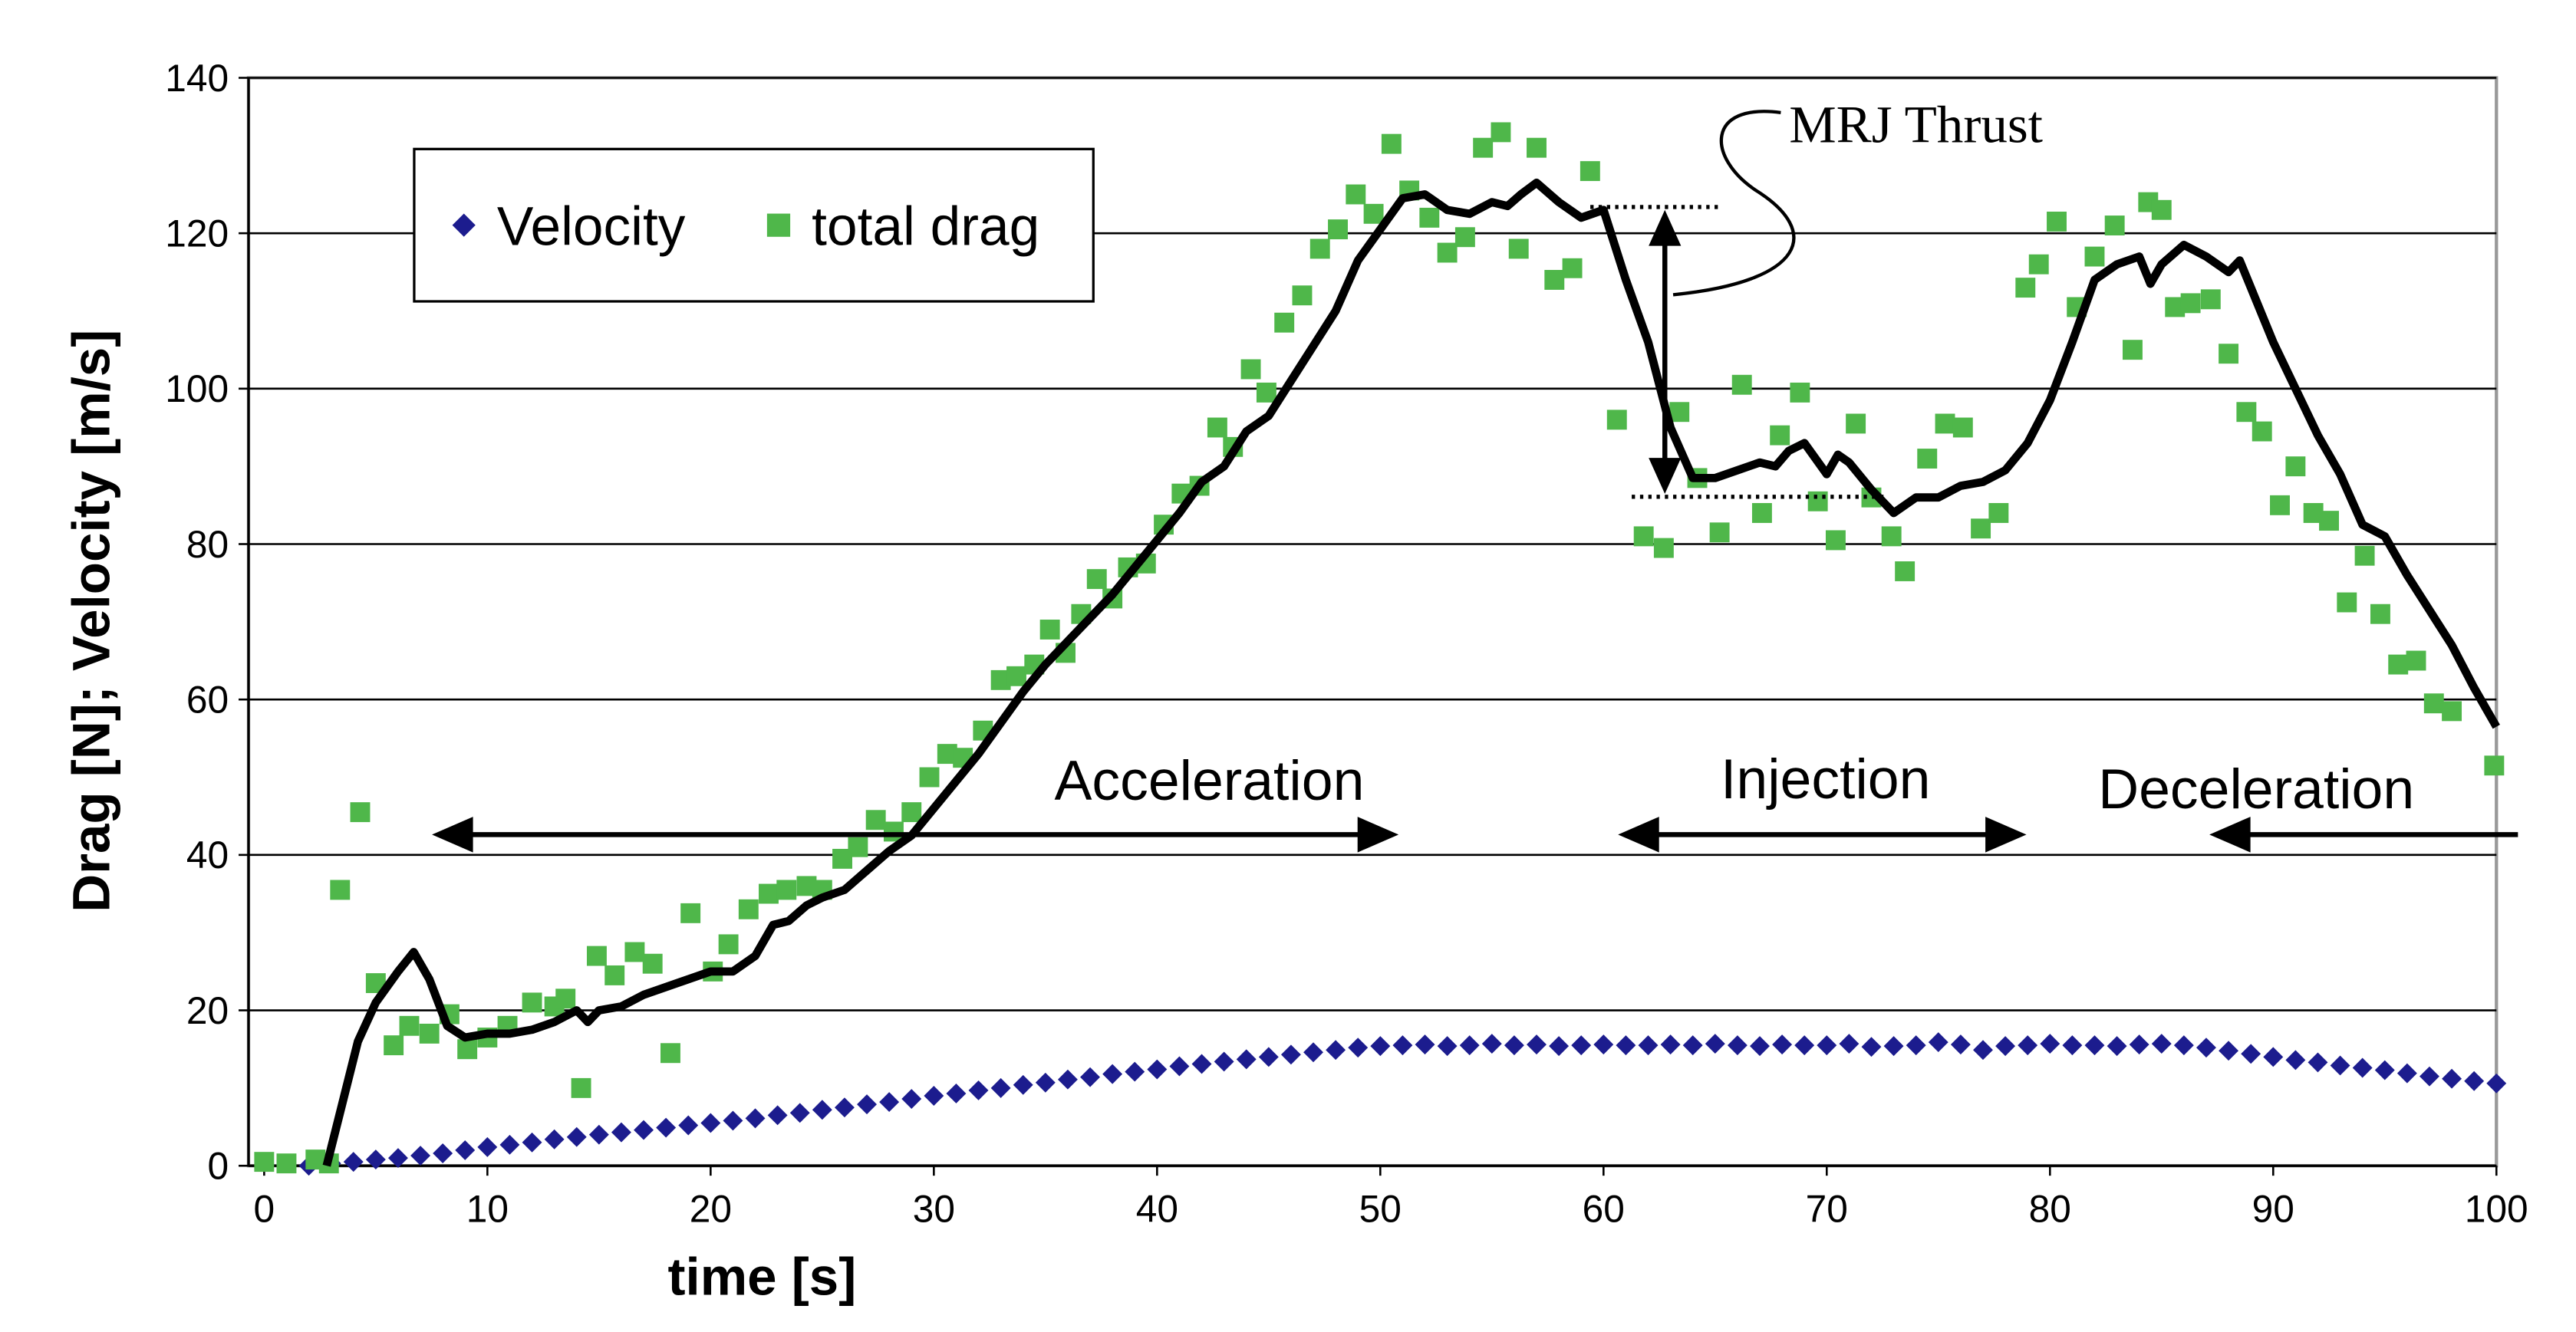  I want to click on annotation: MRJ Thrust, so click(1916, 124).